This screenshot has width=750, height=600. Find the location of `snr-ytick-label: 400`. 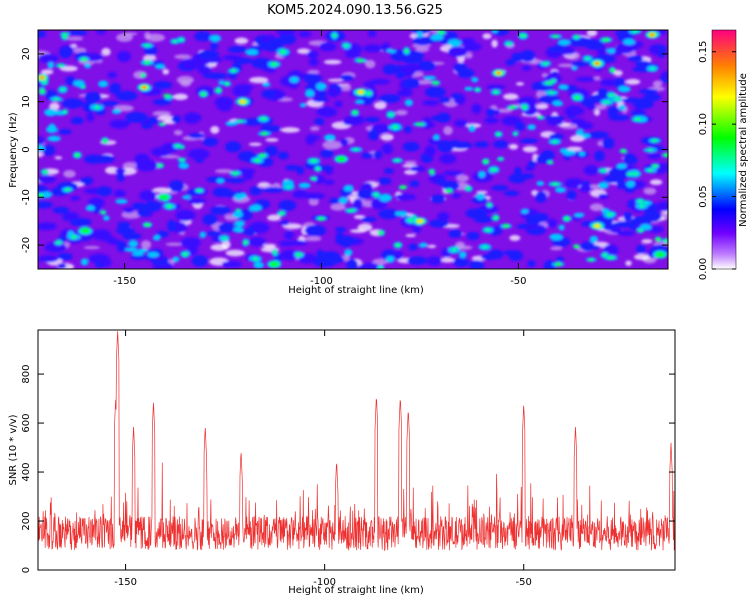

snr-ytick-label: 400 is located at coordinates (26, 471).